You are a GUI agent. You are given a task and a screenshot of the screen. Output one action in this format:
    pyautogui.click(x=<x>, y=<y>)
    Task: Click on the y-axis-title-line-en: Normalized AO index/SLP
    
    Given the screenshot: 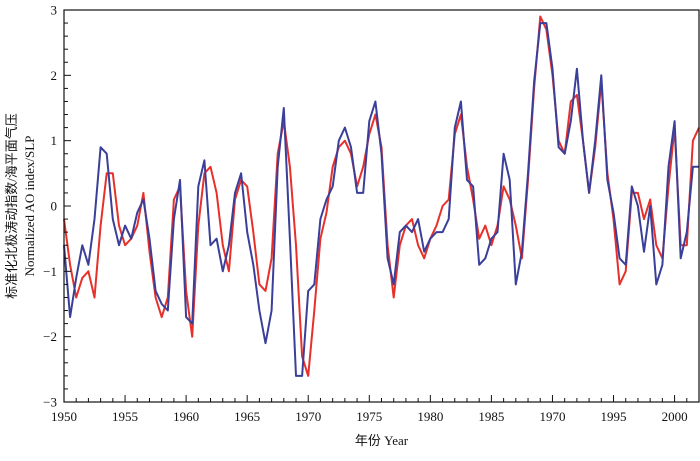 What is the action you would take?
    pyautogui.click(x=29, y=206)
    